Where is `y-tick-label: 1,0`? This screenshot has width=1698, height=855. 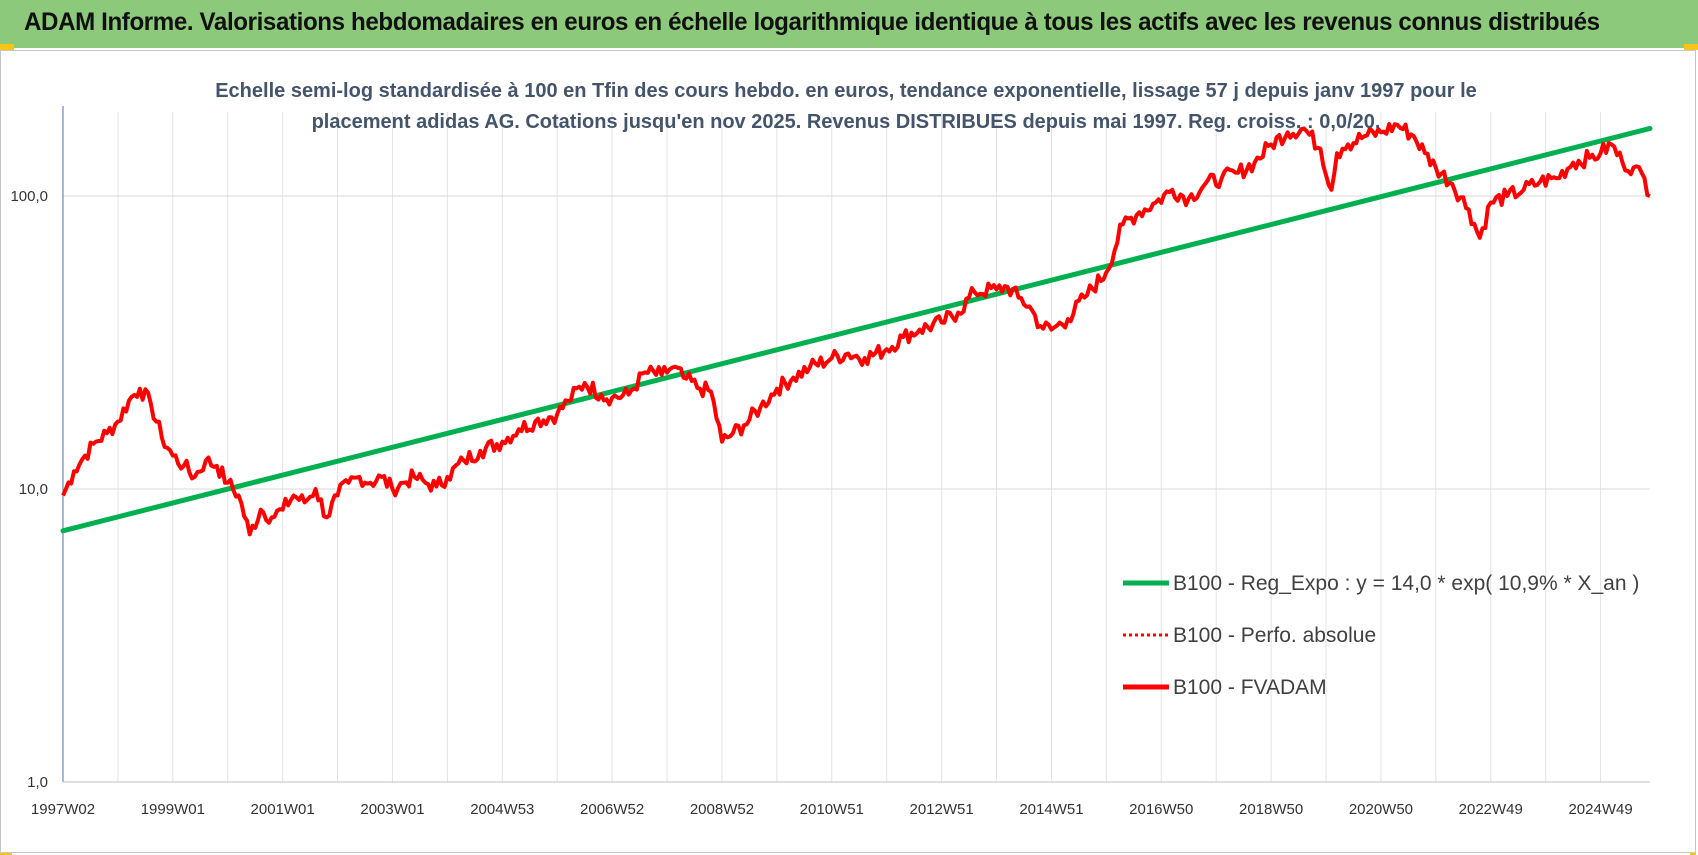
y-tick-label: 1,0 is located at coordinates (37, 782).